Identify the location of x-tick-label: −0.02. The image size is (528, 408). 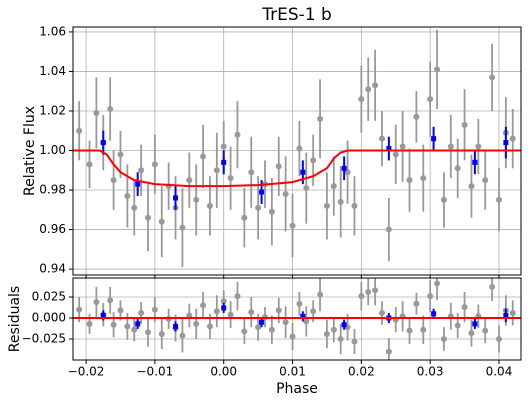
(86, 372).